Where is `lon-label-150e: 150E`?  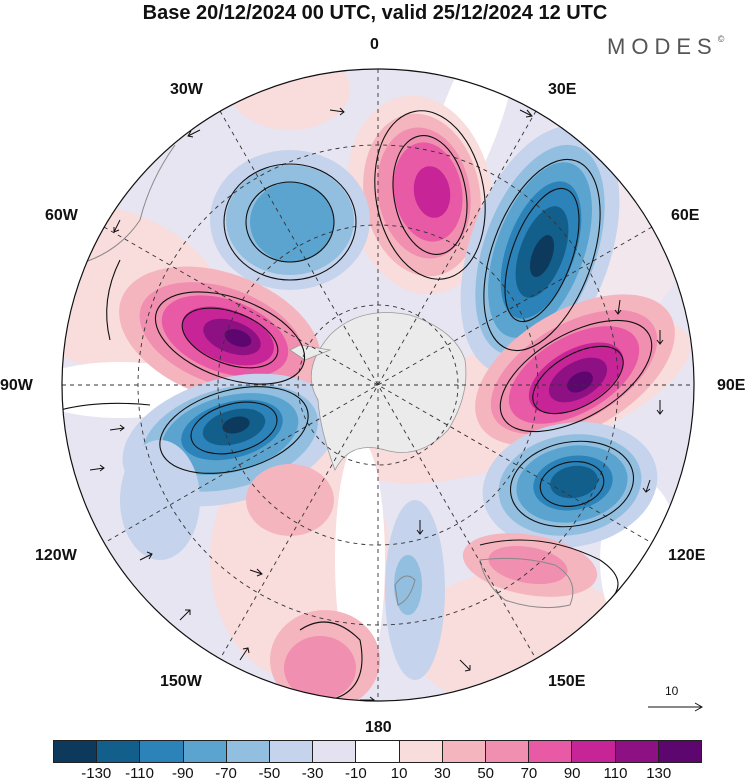
lon-label-150e: 150E is located at coordinates (567, 681).